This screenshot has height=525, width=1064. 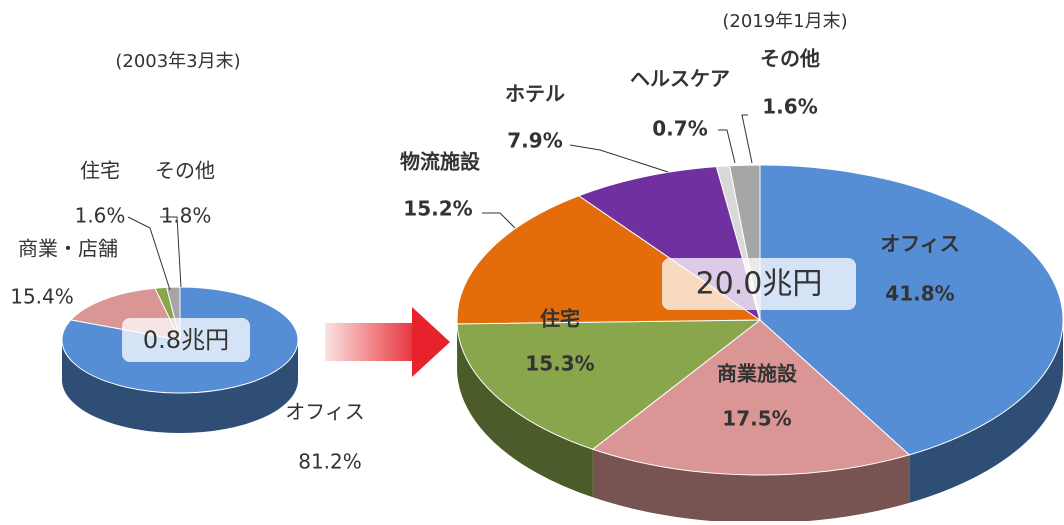 I want to click on slice-name: 商業施設, so click(x=757, y=374).